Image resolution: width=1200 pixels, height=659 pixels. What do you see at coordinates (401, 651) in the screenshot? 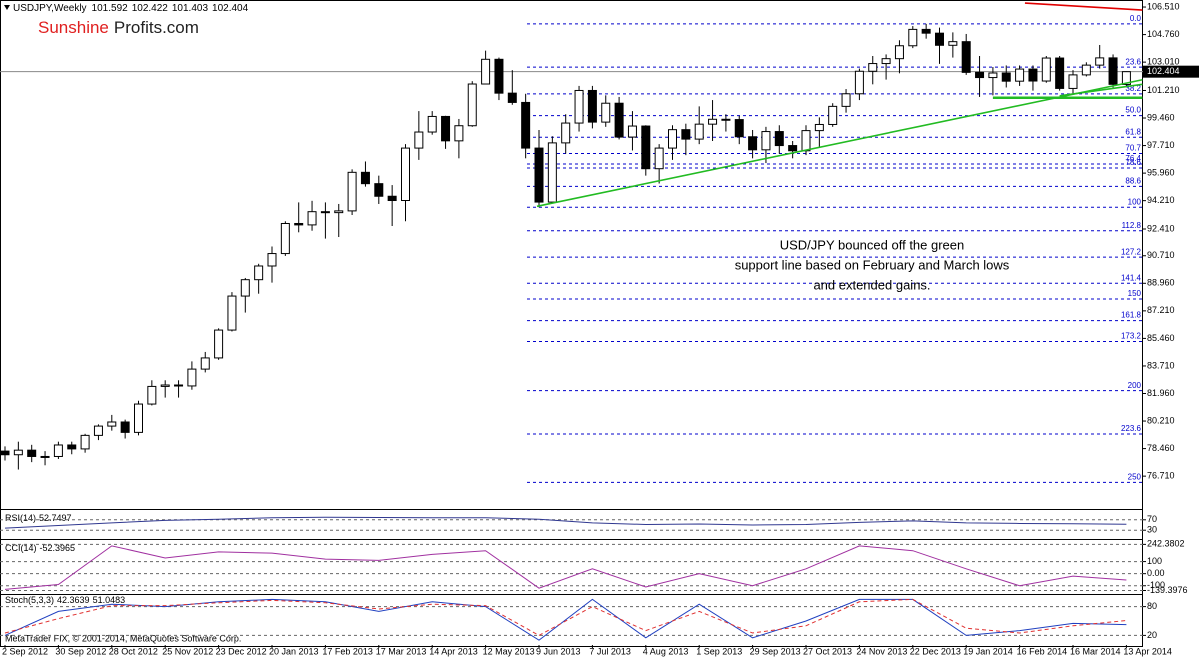
I see `x-tick-label: 17 Mar 2013` at bounding box center [401, 651].